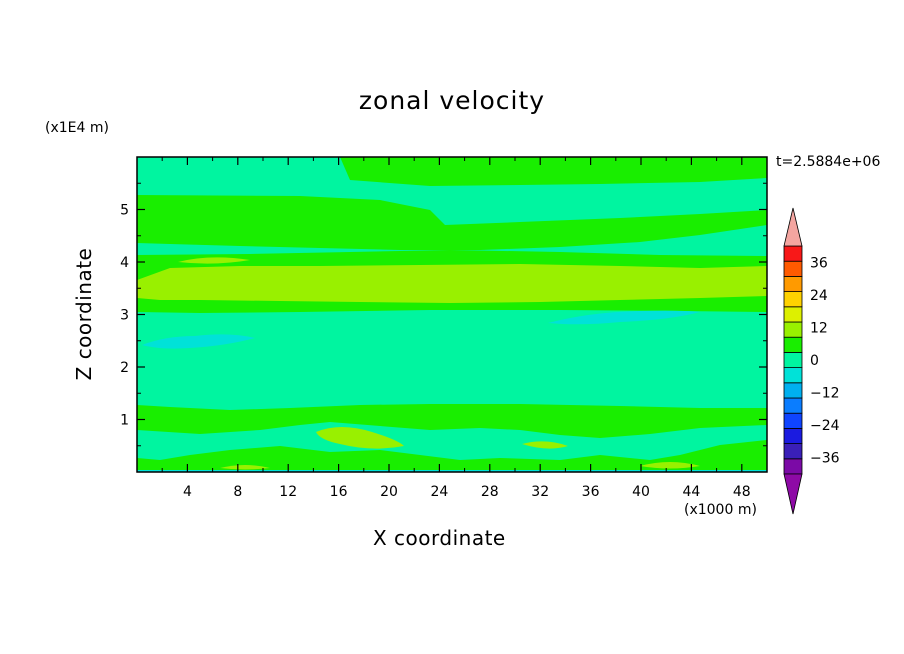 The height and width of the screenshot is (654, 904). What do you see at coordinates (187, 492) in the screenshot?
I see `x-tick-label-4: 4` at bounding box center [187, 492].